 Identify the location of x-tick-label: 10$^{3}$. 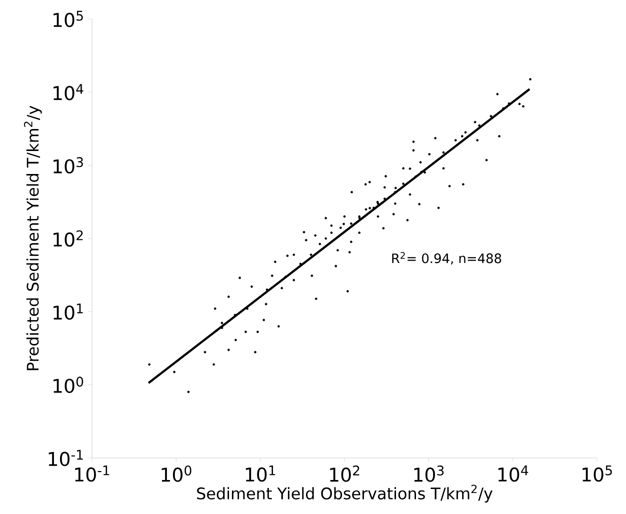
(429, 474).